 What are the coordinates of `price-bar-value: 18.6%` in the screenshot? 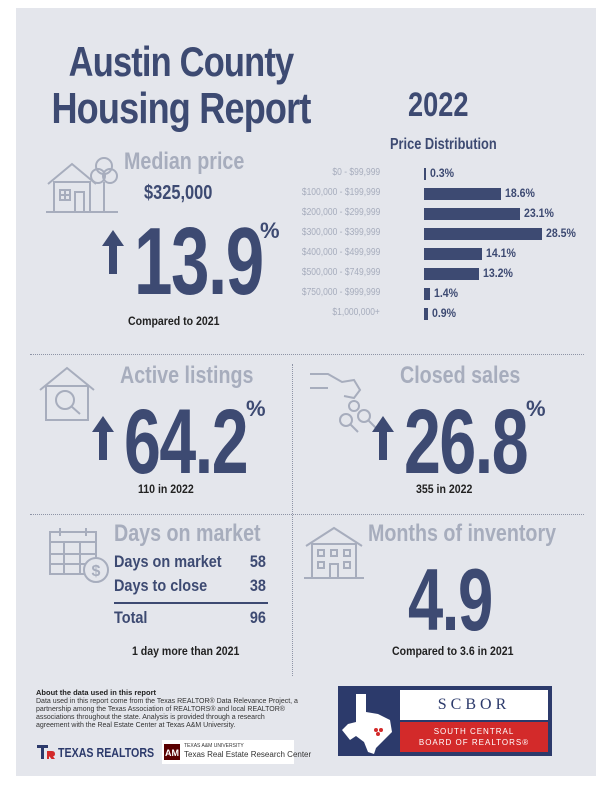 It's located at (520, 193).